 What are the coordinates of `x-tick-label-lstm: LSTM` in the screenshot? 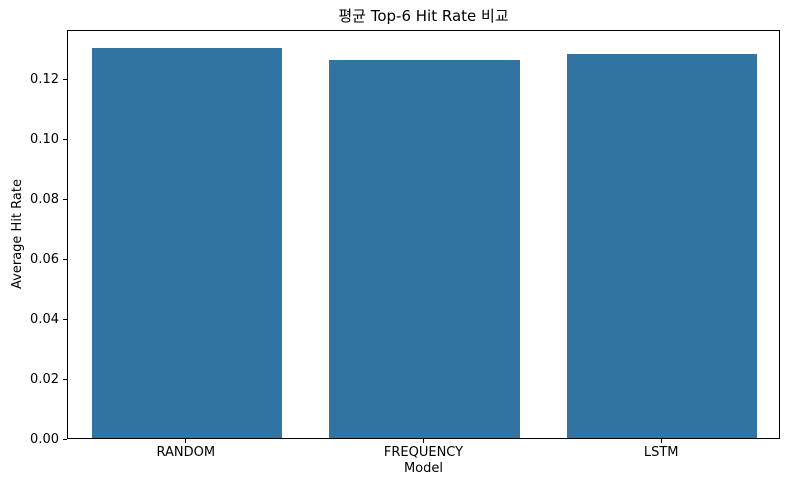 It's located at (661, 452).